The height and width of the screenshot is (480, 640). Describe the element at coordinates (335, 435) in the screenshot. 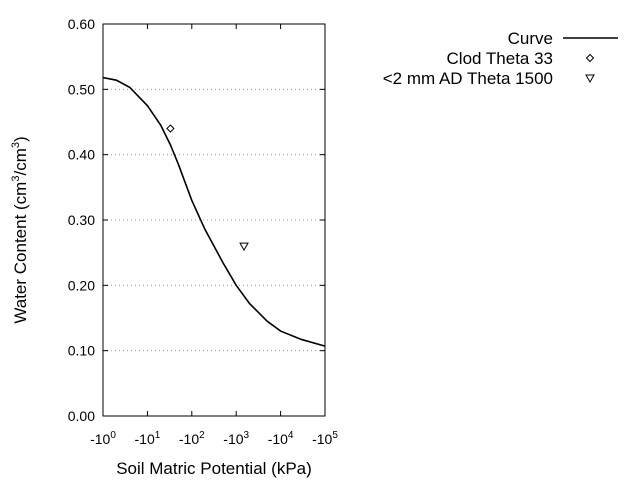

I see `x-tick-label-exp: 5` at that location.